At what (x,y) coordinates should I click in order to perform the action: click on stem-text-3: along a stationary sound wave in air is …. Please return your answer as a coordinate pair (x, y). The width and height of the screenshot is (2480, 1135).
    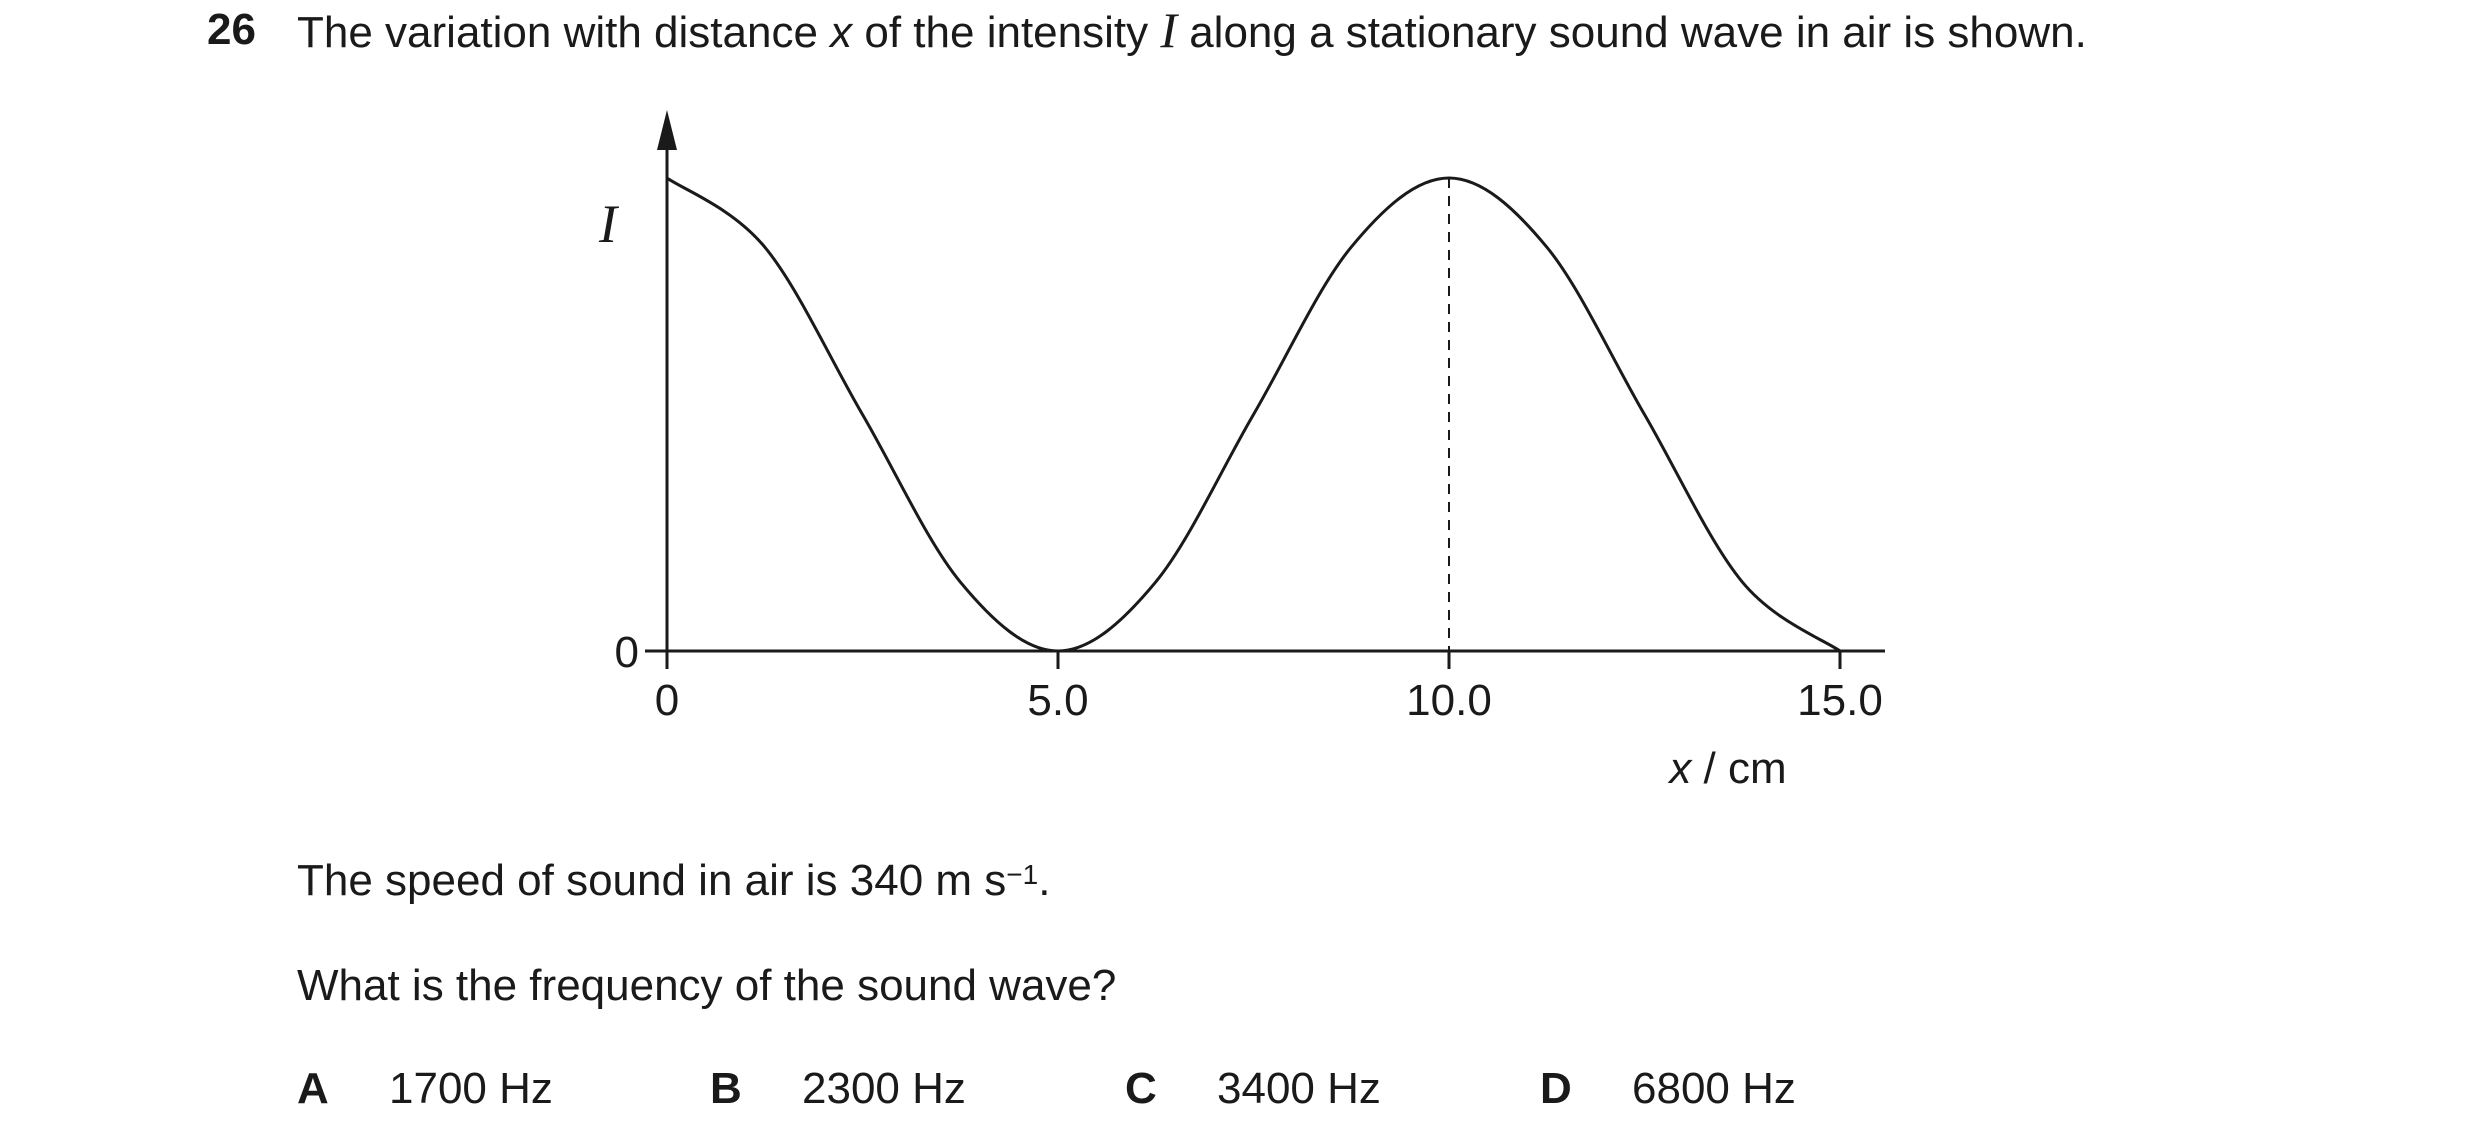
    Looking at the image, I should click on (1631, 32).